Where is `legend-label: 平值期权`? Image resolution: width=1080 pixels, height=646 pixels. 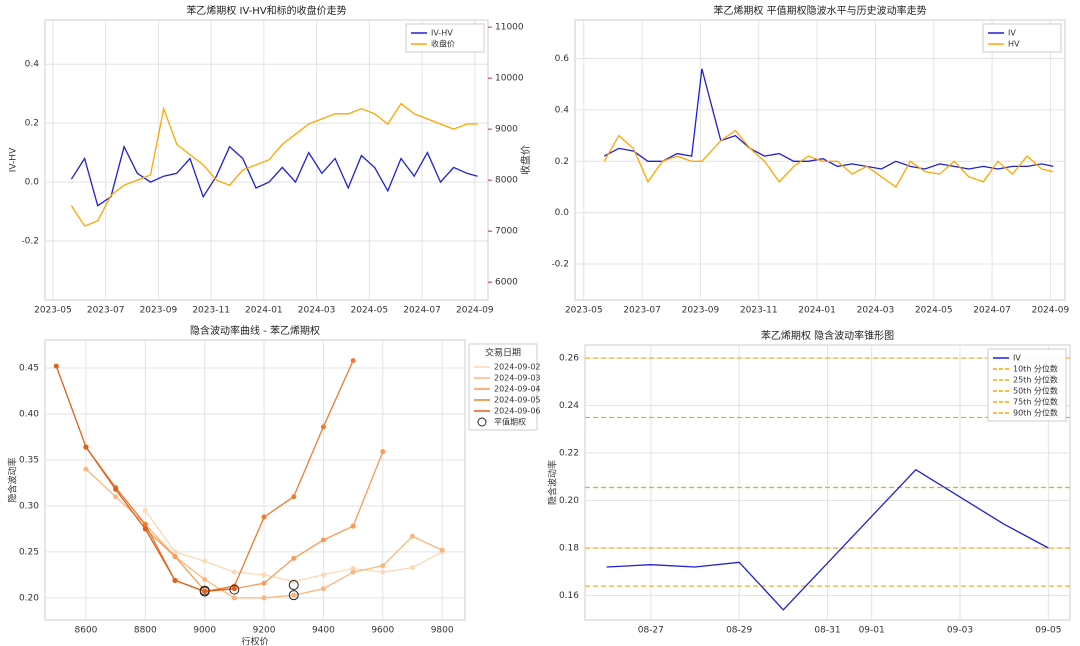
legend-label: 平值期权 is located at coordinates (510, 422).